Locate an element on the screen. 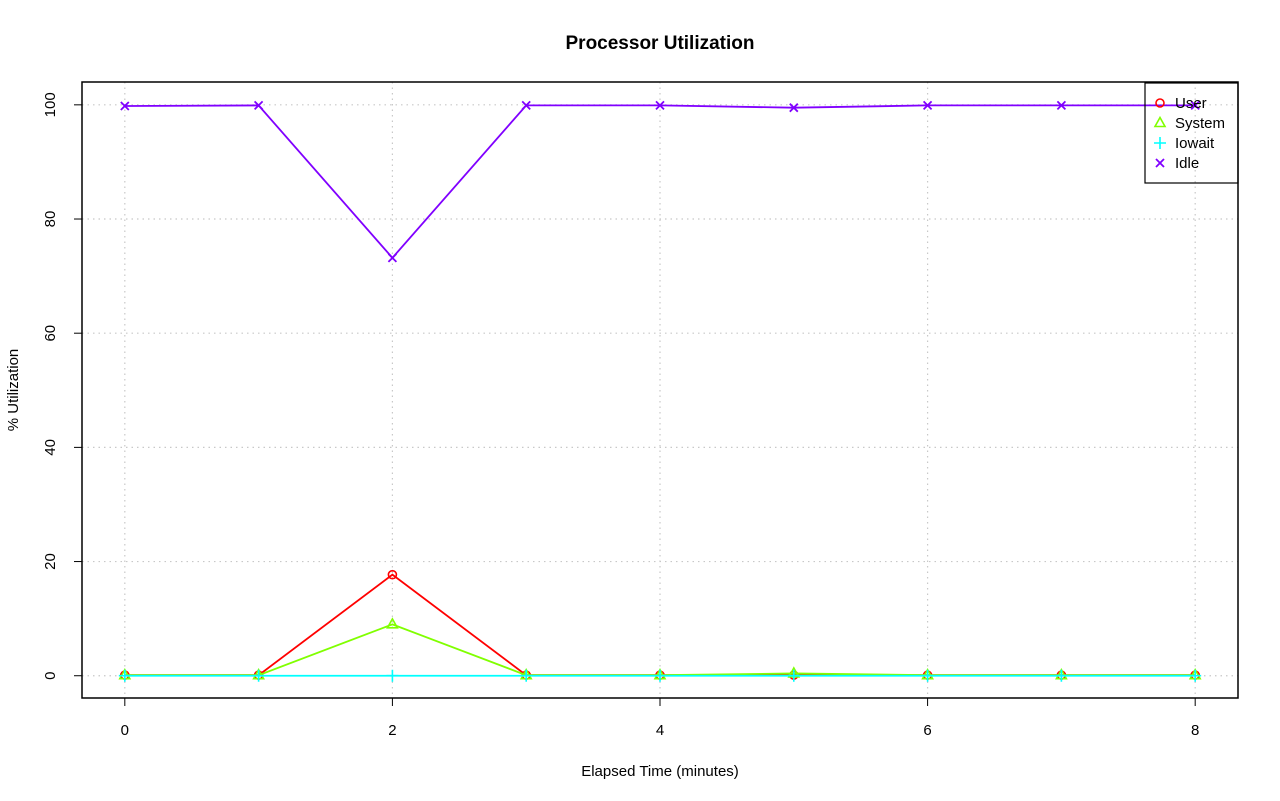  x-tick-label: 4 is located at coordinates (660, 730).